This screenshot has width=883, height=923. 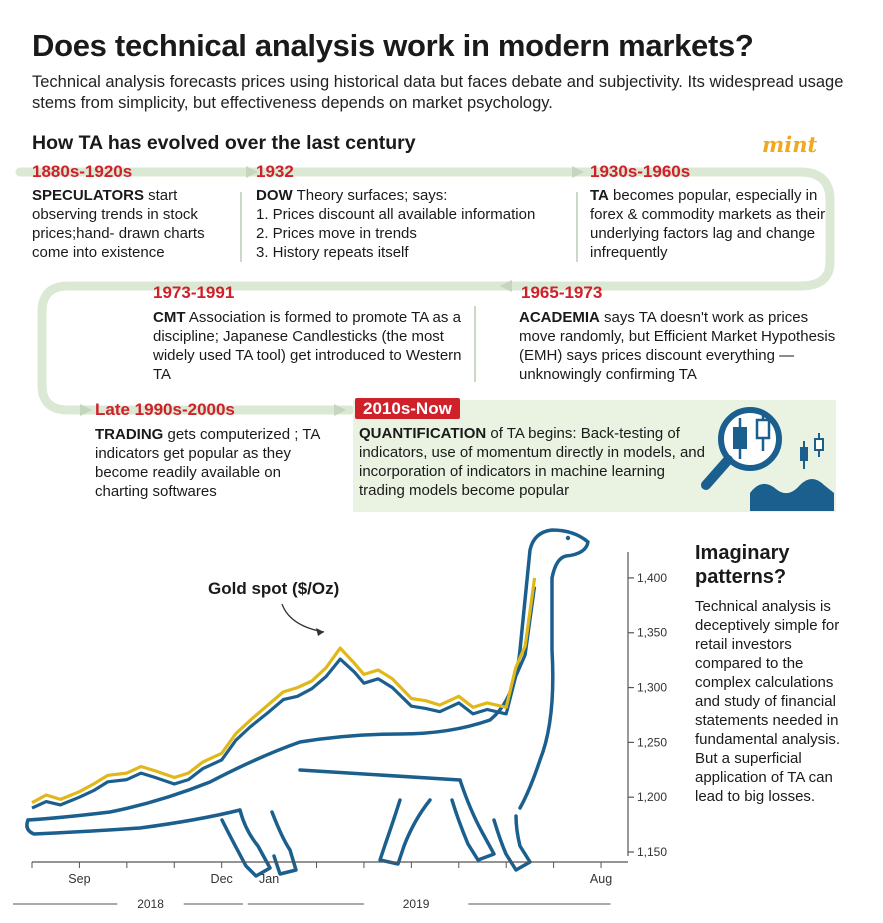 What do you see at coordinates (640, 171) in the screenshot?
I see `era-label: 1930s-1960s` at bounding box center [640, 171].